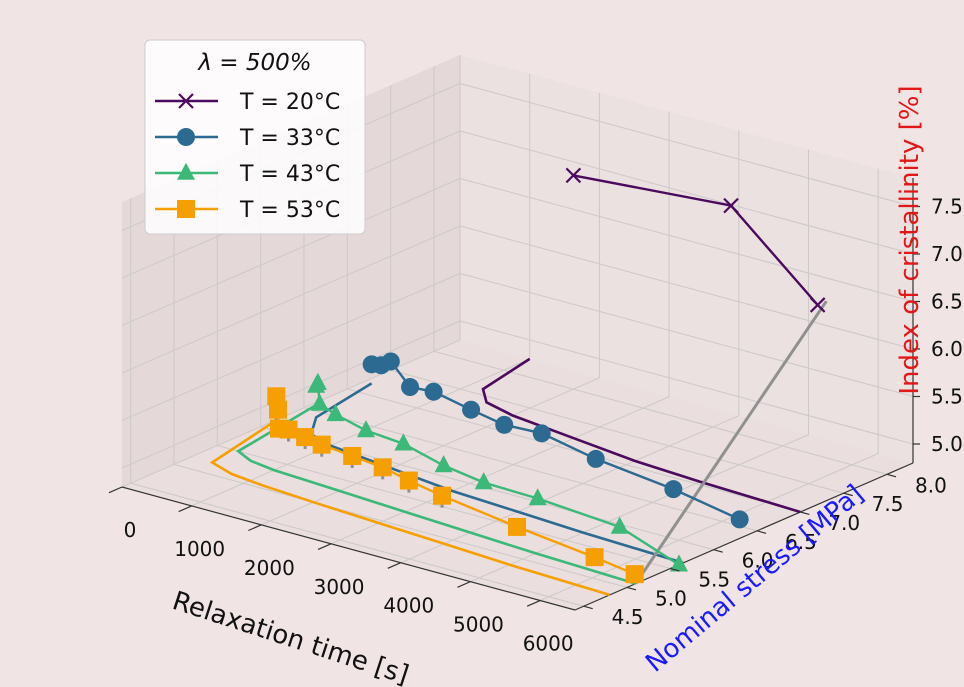 The width and height of the screenshot is (964, 687). I want to click on legend-entries: T = 20°C T = 33°C T = 43°C T = 53°C, so click(247, 156).